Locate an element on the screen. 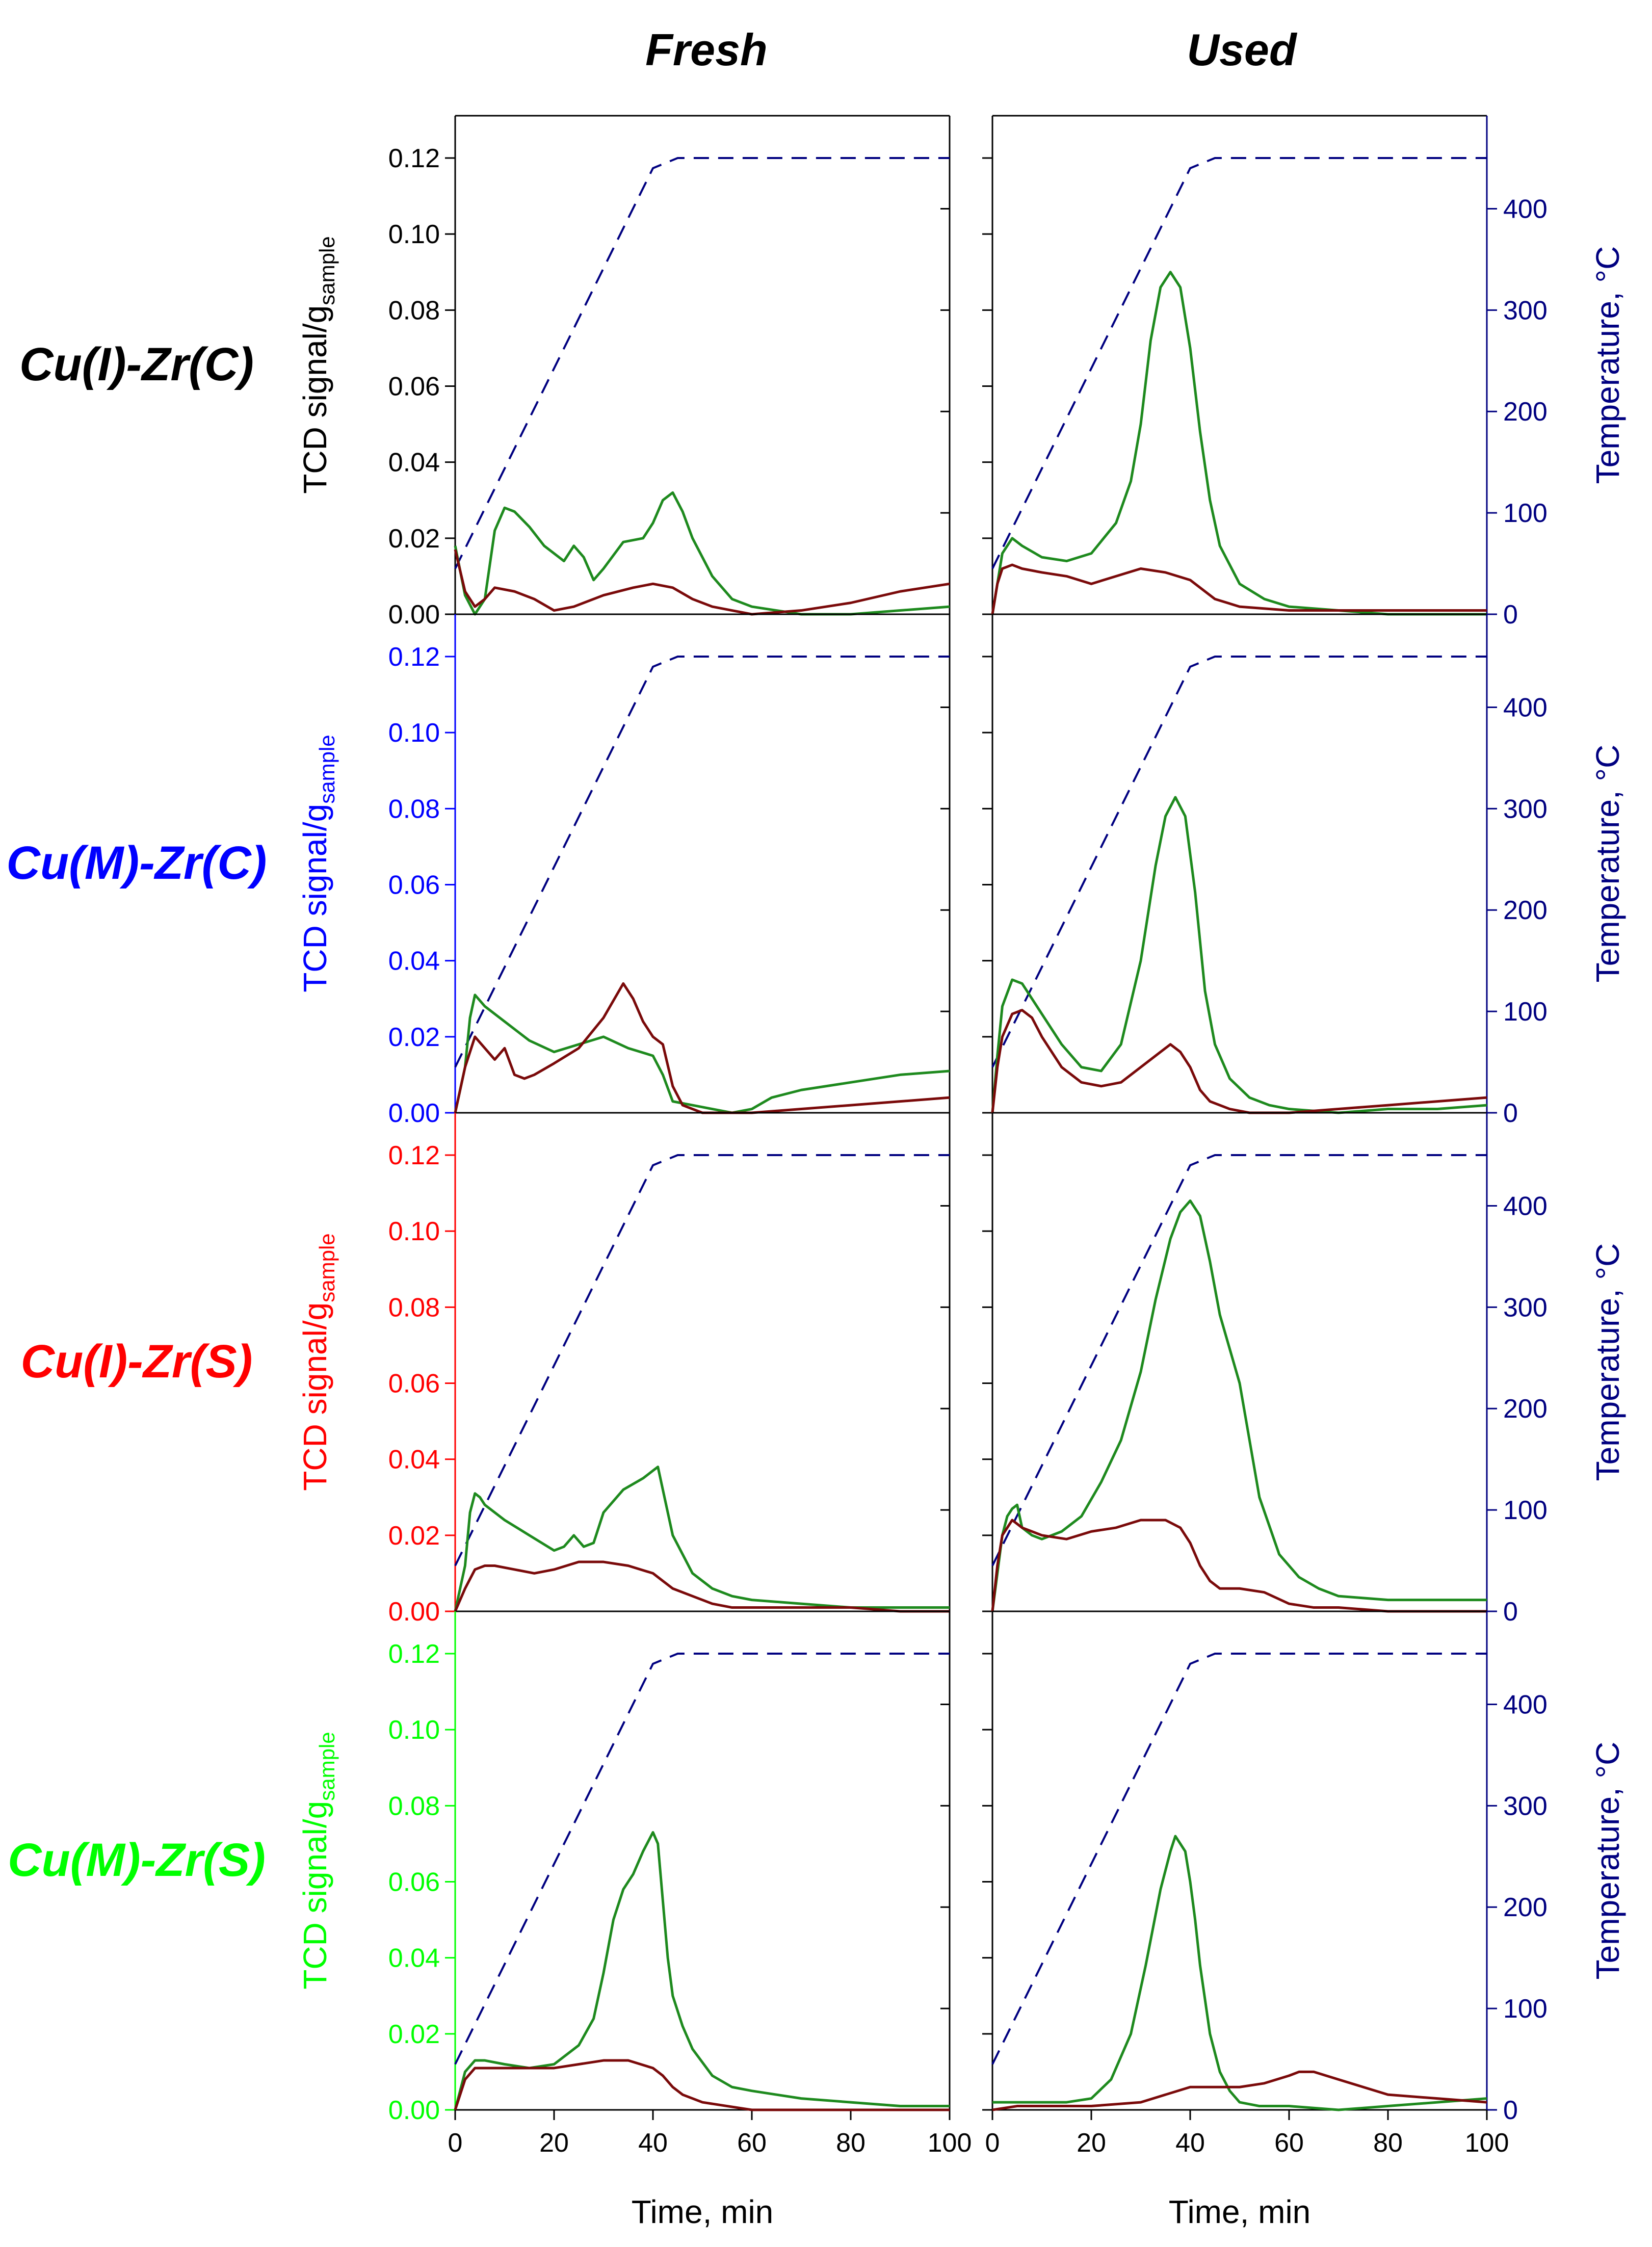 Image resolution: width=1652 pixels, height=2247 pixels. x-axis-title: Time, min is located at coordinates (1240, 2211).